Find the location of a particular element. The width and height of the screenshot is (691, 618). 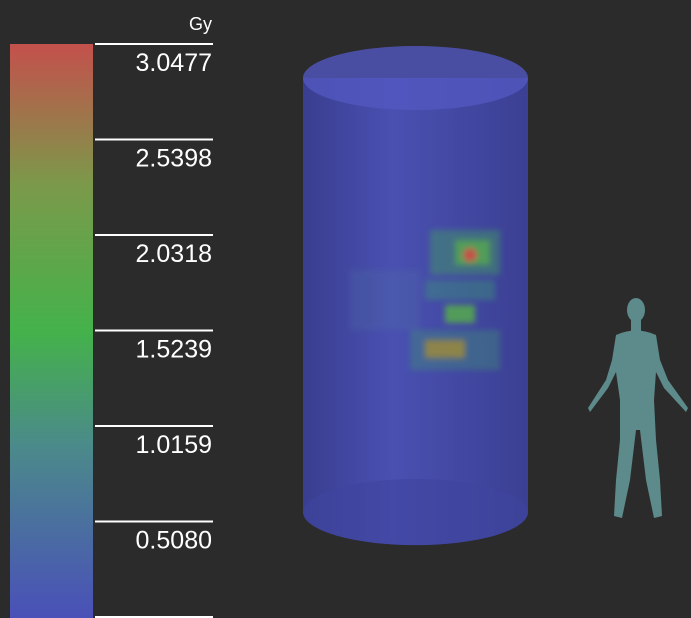

tick-label: 3.0477 is located at coordinates (174, 63).